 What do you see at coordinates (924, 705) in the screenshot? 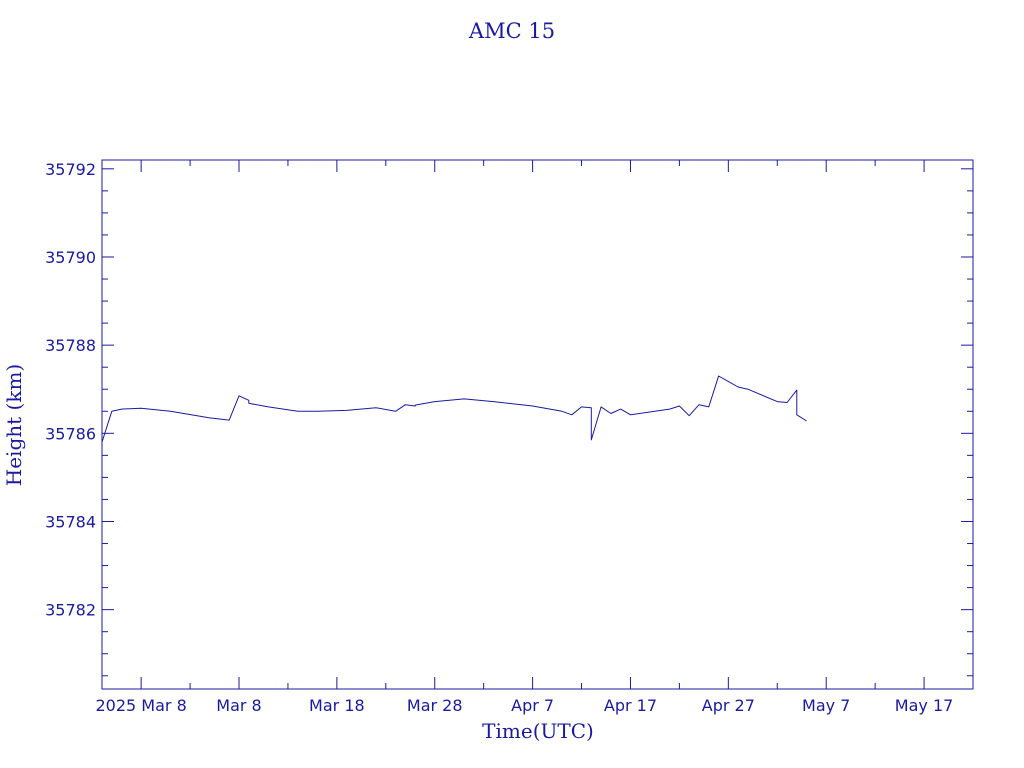
I see `x-tick-label: May 17` at bounding box center [924, 705].